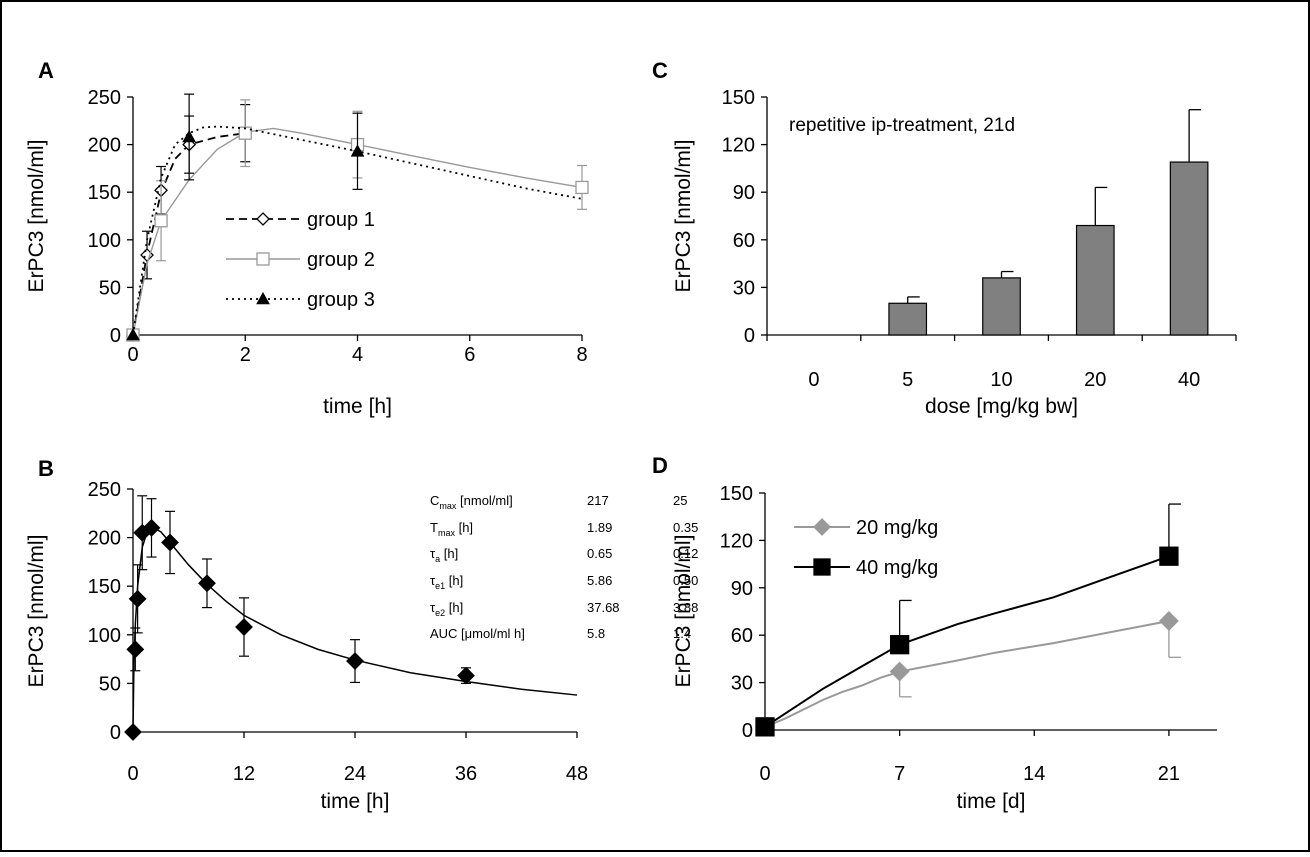 The image size is (1310, 857). I want to click on fit-curve, so click(355, 629).